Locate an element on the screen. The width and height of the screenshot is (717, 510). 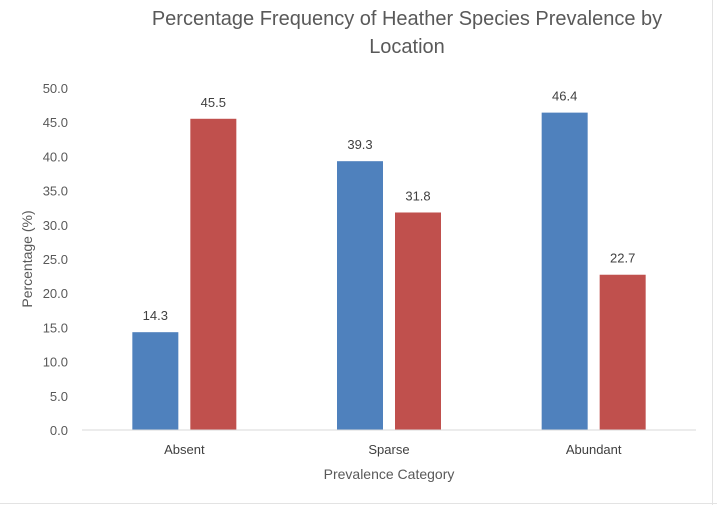
data-label: 45.5 is located at coordinates (213, 102).